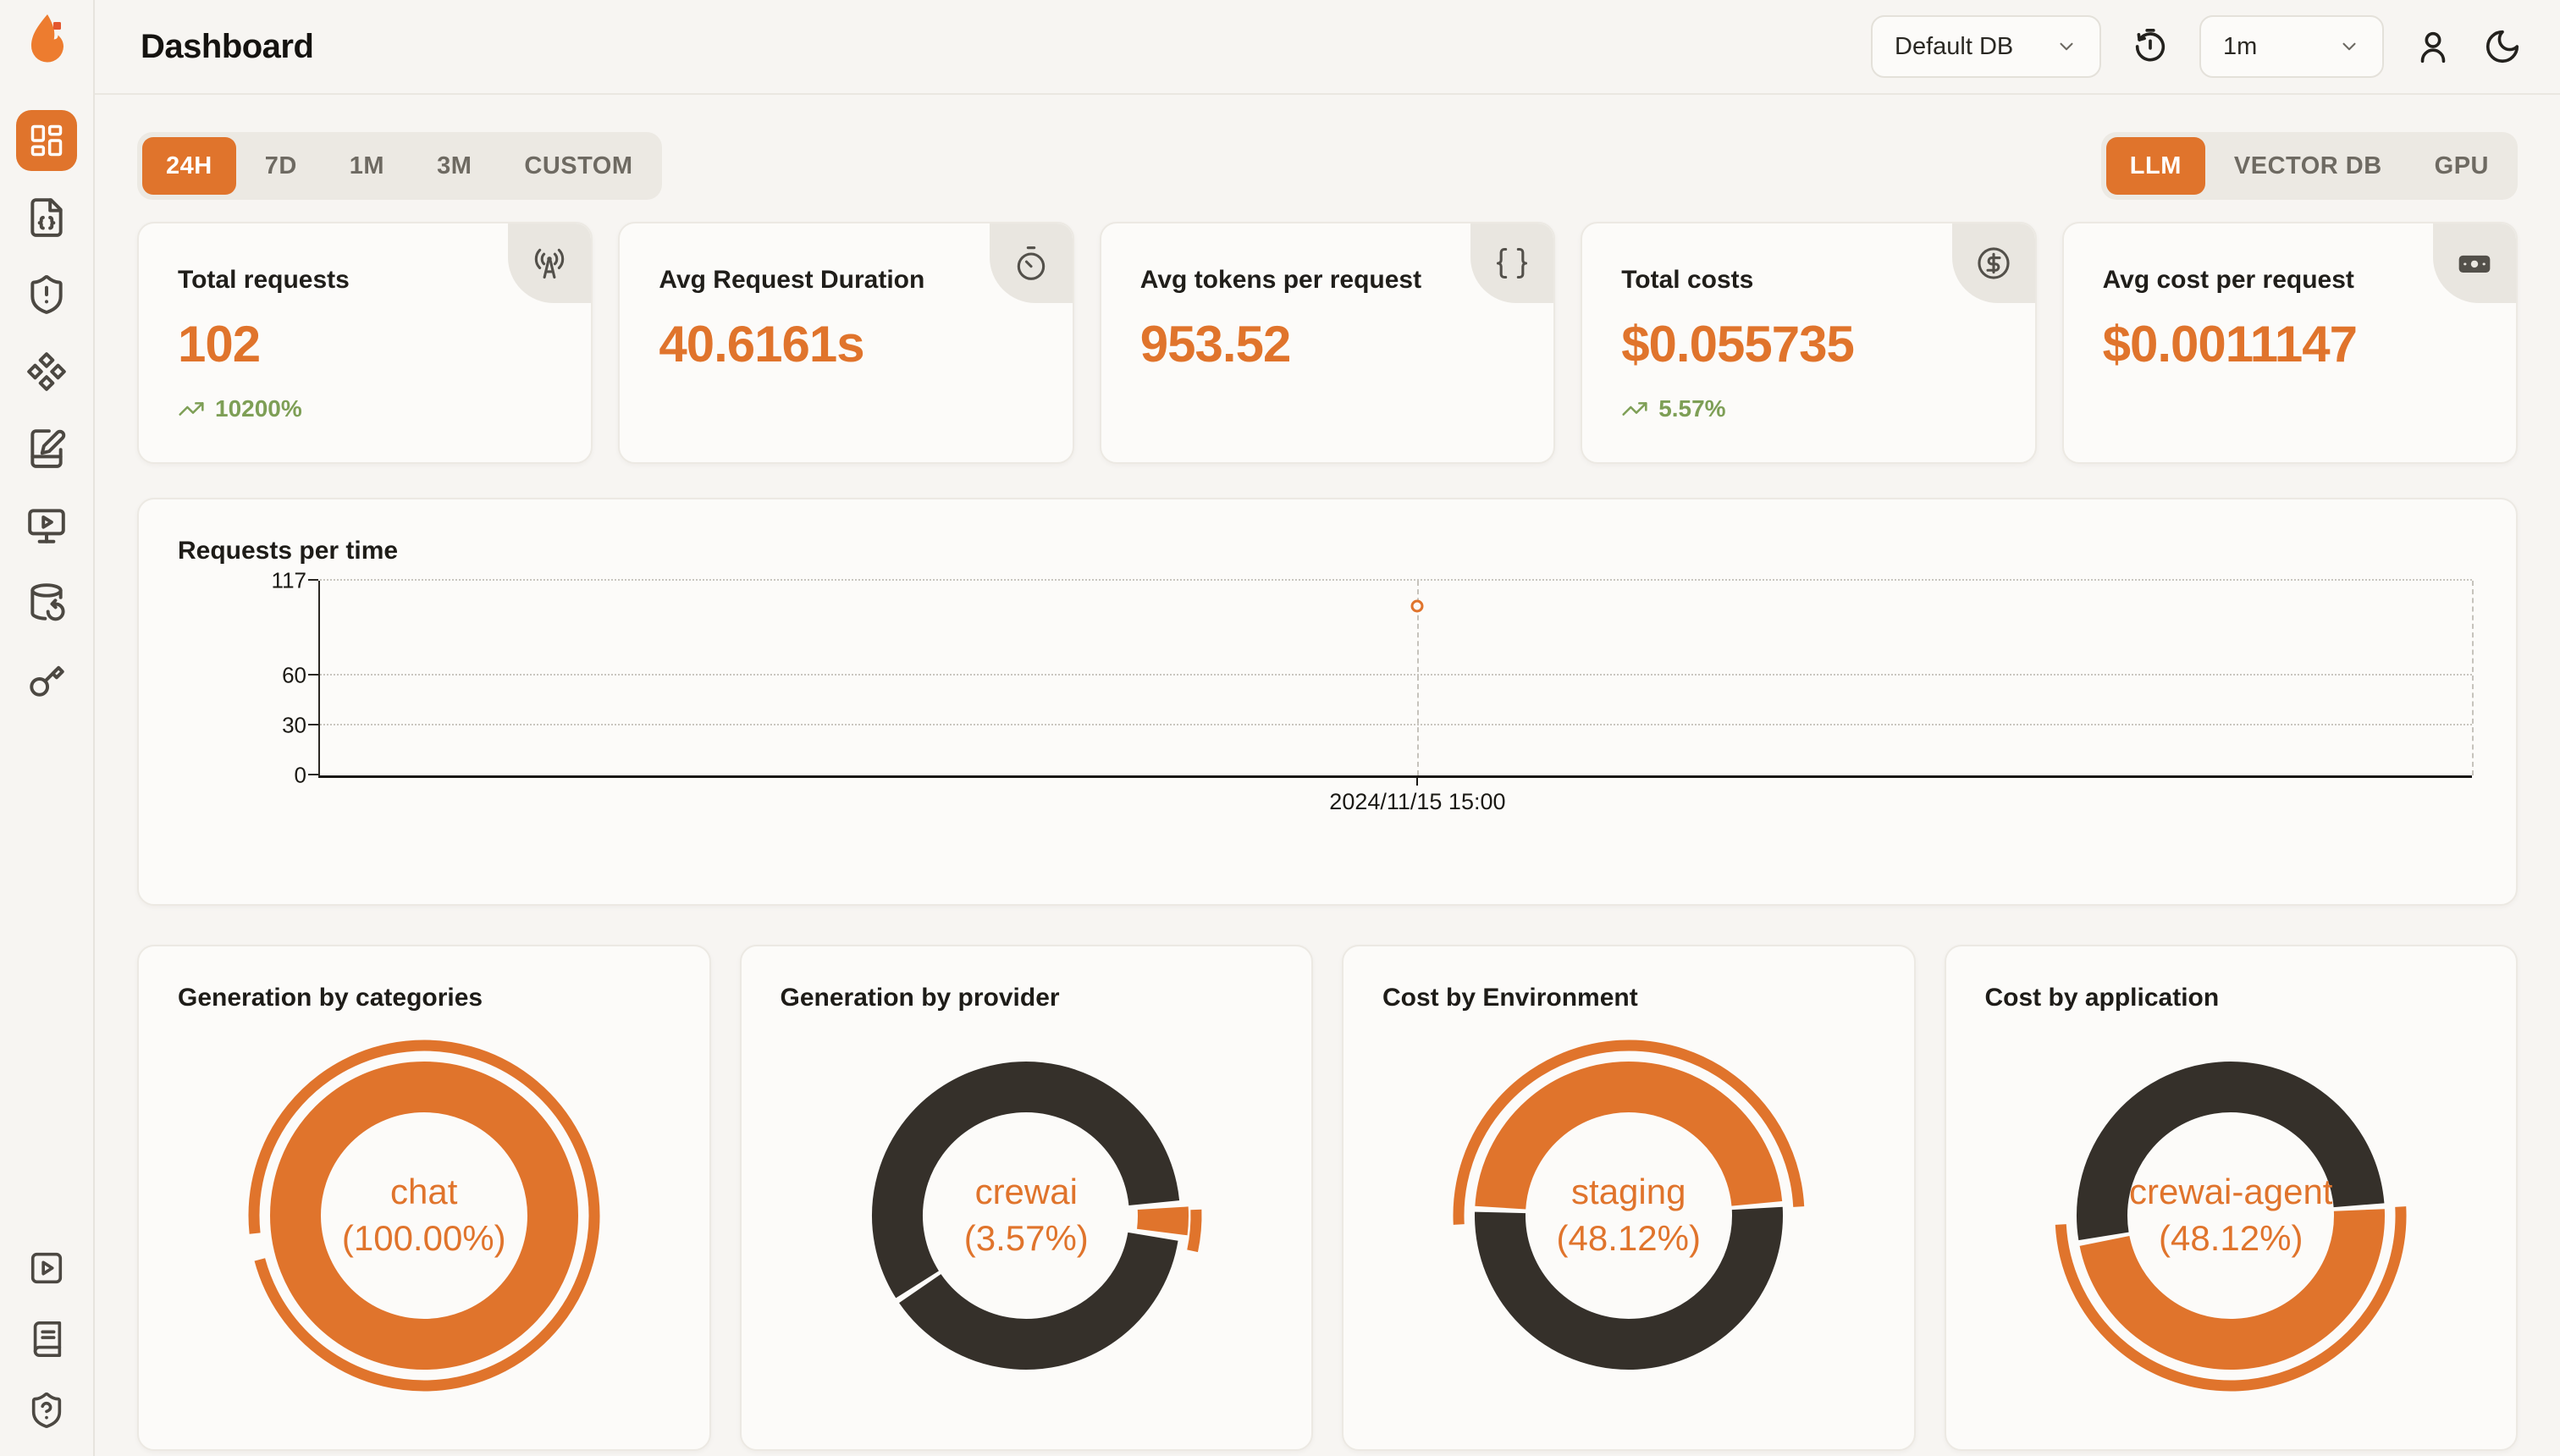 This screenshot has width=2560, height=1456. What do you see at coordinates (46, 39) in the screenshot?
I see `app-logo-flame-icon` at bounding box center [46, 39].